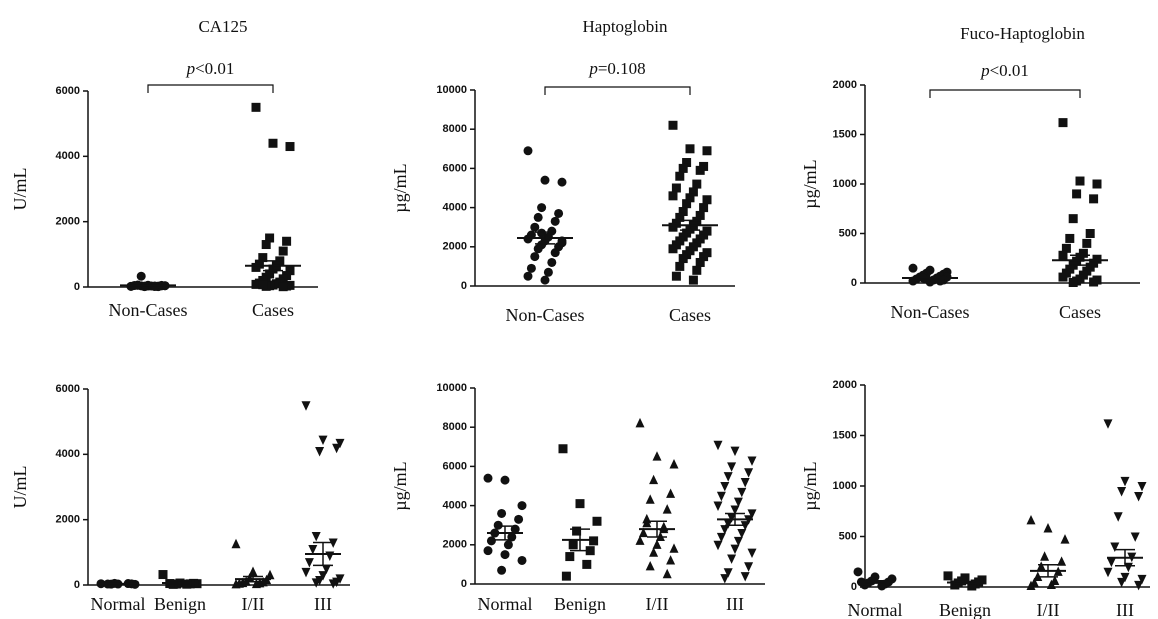  Describe the element at coordinates (222, 26) in the screenshot. I see `chart-title: CA125` at that location.